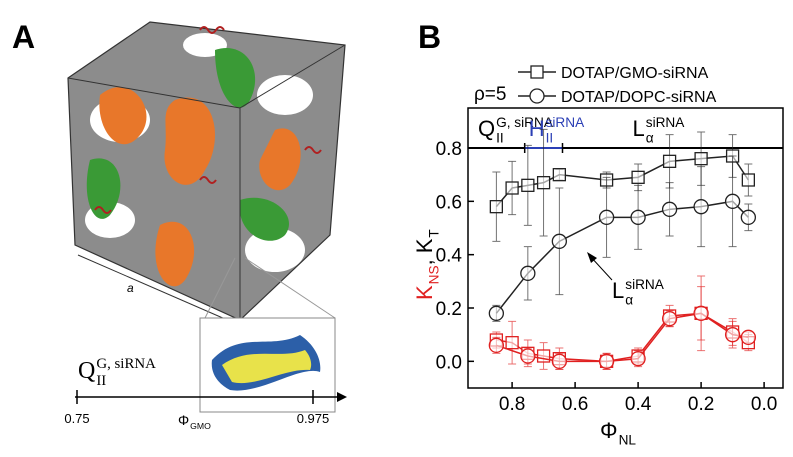 Image resolution: width=793 pixels, height=457 pixels. Describe the element at coordinates (635, 73) in the screenshot. I see `legend-label: DOTAP/GMO-siRNA` at that location.